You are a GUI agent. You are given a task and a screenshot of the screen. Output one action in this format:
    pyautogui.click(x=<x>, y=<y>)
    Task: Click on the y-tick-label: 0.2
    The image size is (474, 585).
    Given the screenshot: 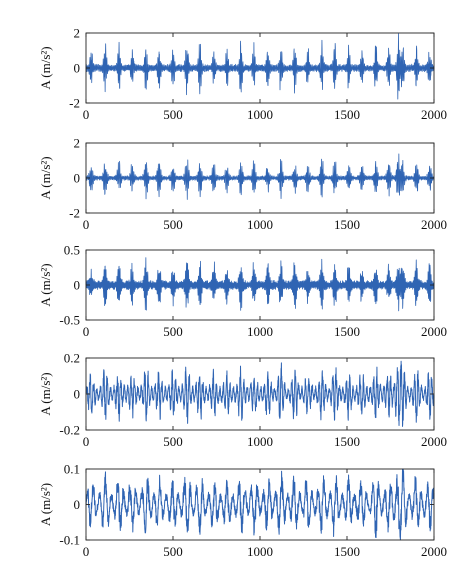 What is the action you would take?
    pyautogui.click(x=72, y=358)
    